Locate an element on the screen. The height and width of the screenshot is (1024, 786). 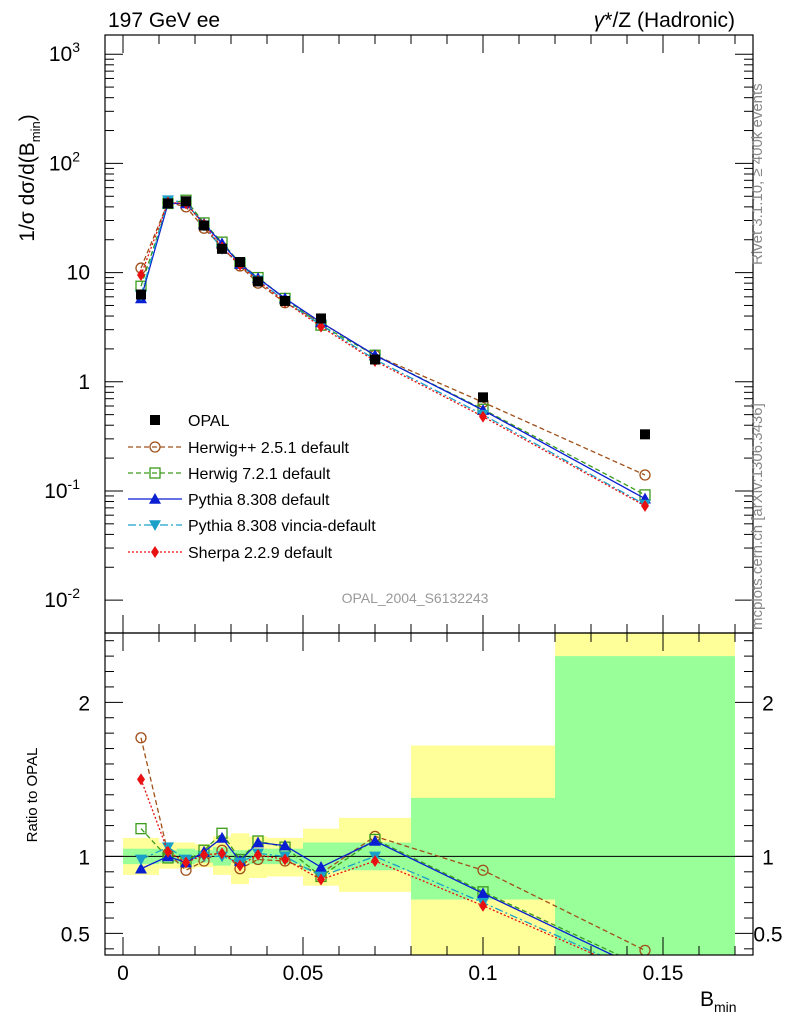
top-y-tick-label-0: 10⁻² is located at coordinates (62, 598).